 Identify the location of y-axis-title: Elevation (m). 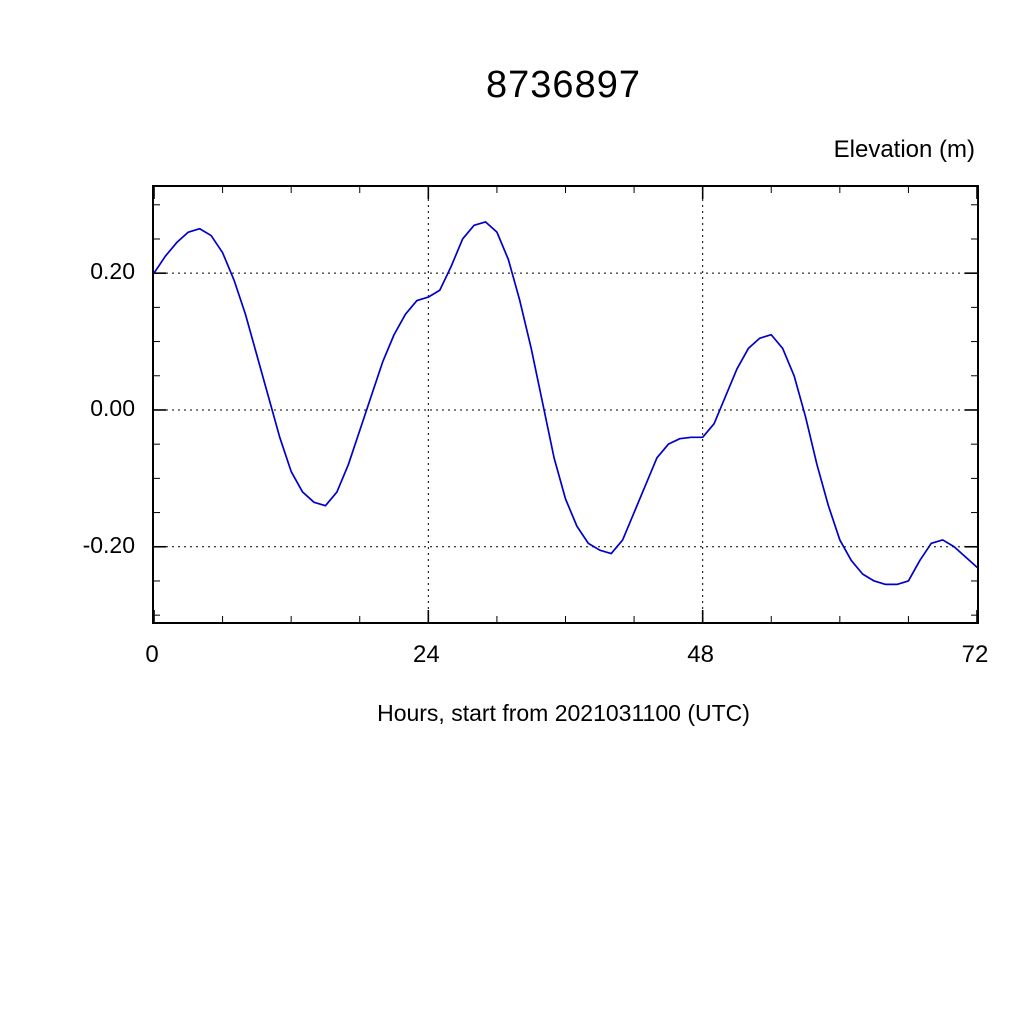
(904, 149).